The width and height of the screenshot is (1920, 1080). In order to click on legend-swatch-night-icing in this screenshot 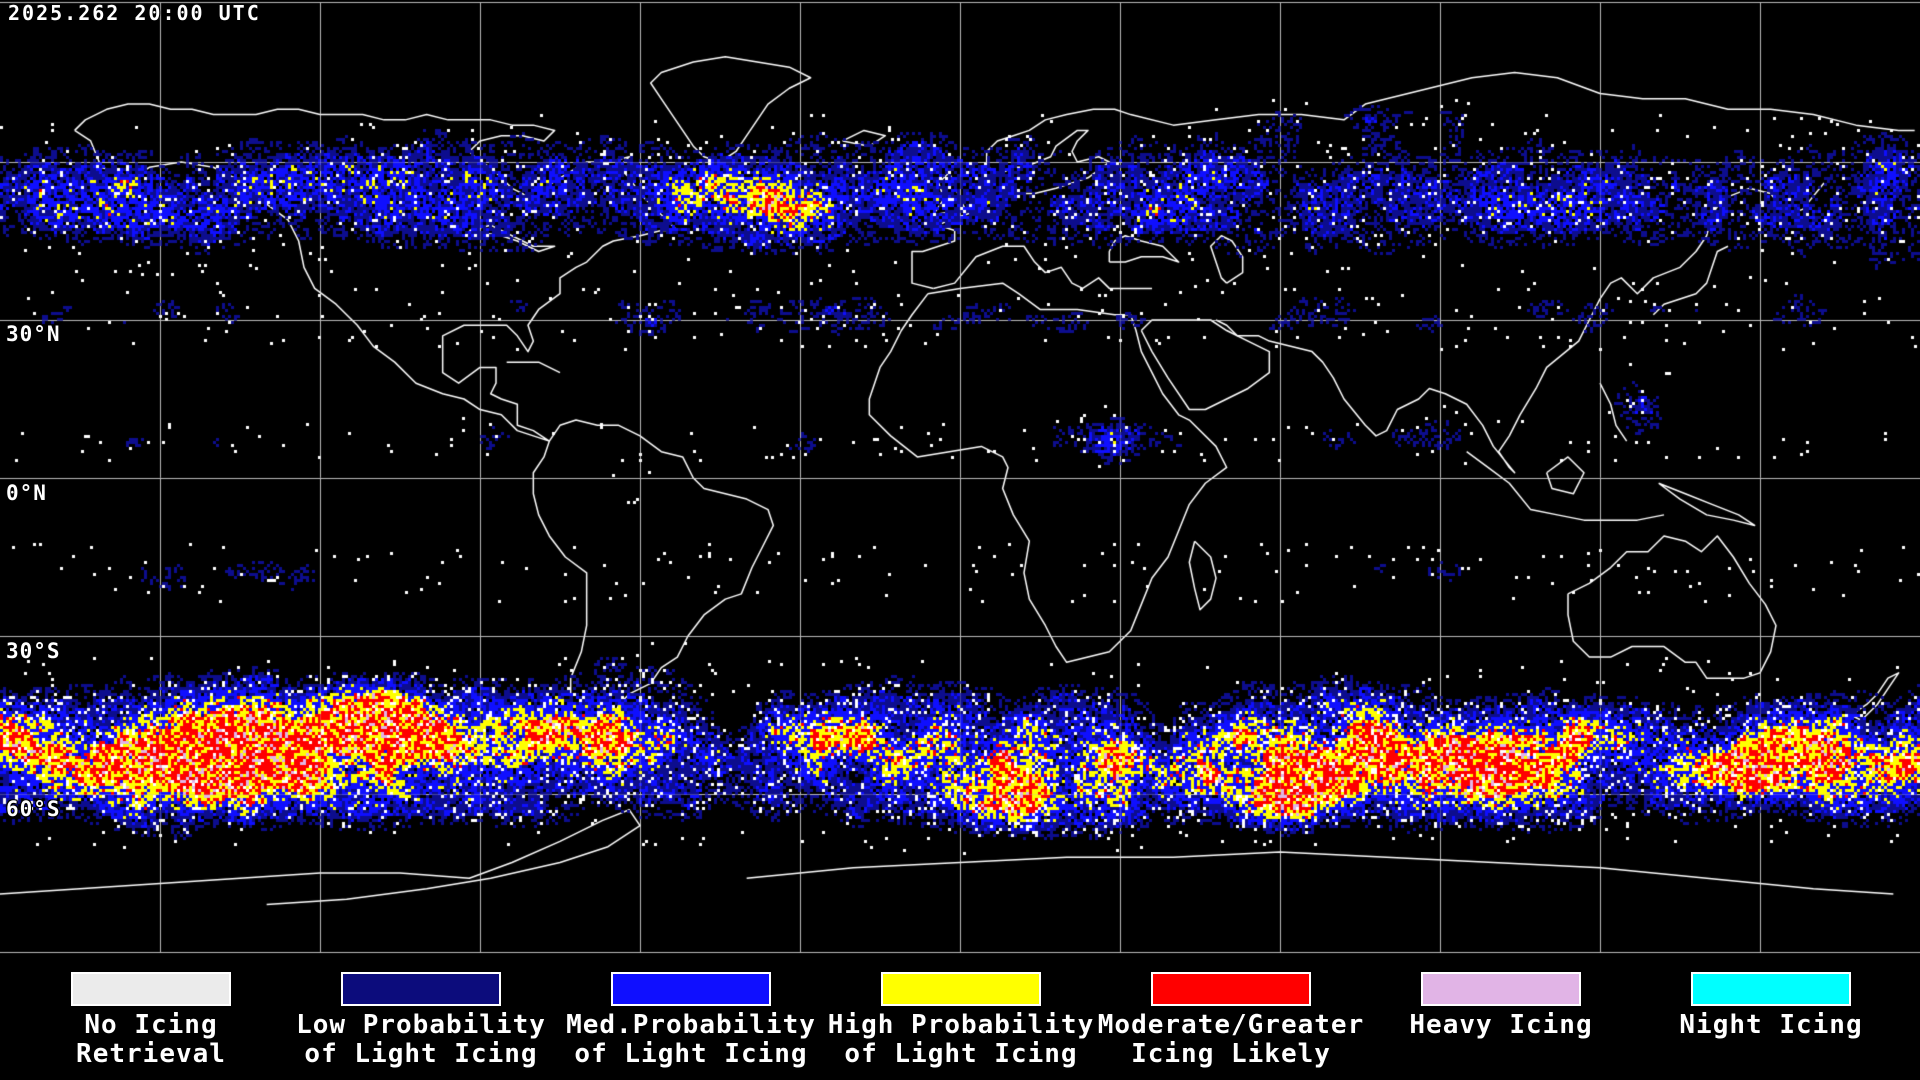, I will do `click(1771, 989)`.